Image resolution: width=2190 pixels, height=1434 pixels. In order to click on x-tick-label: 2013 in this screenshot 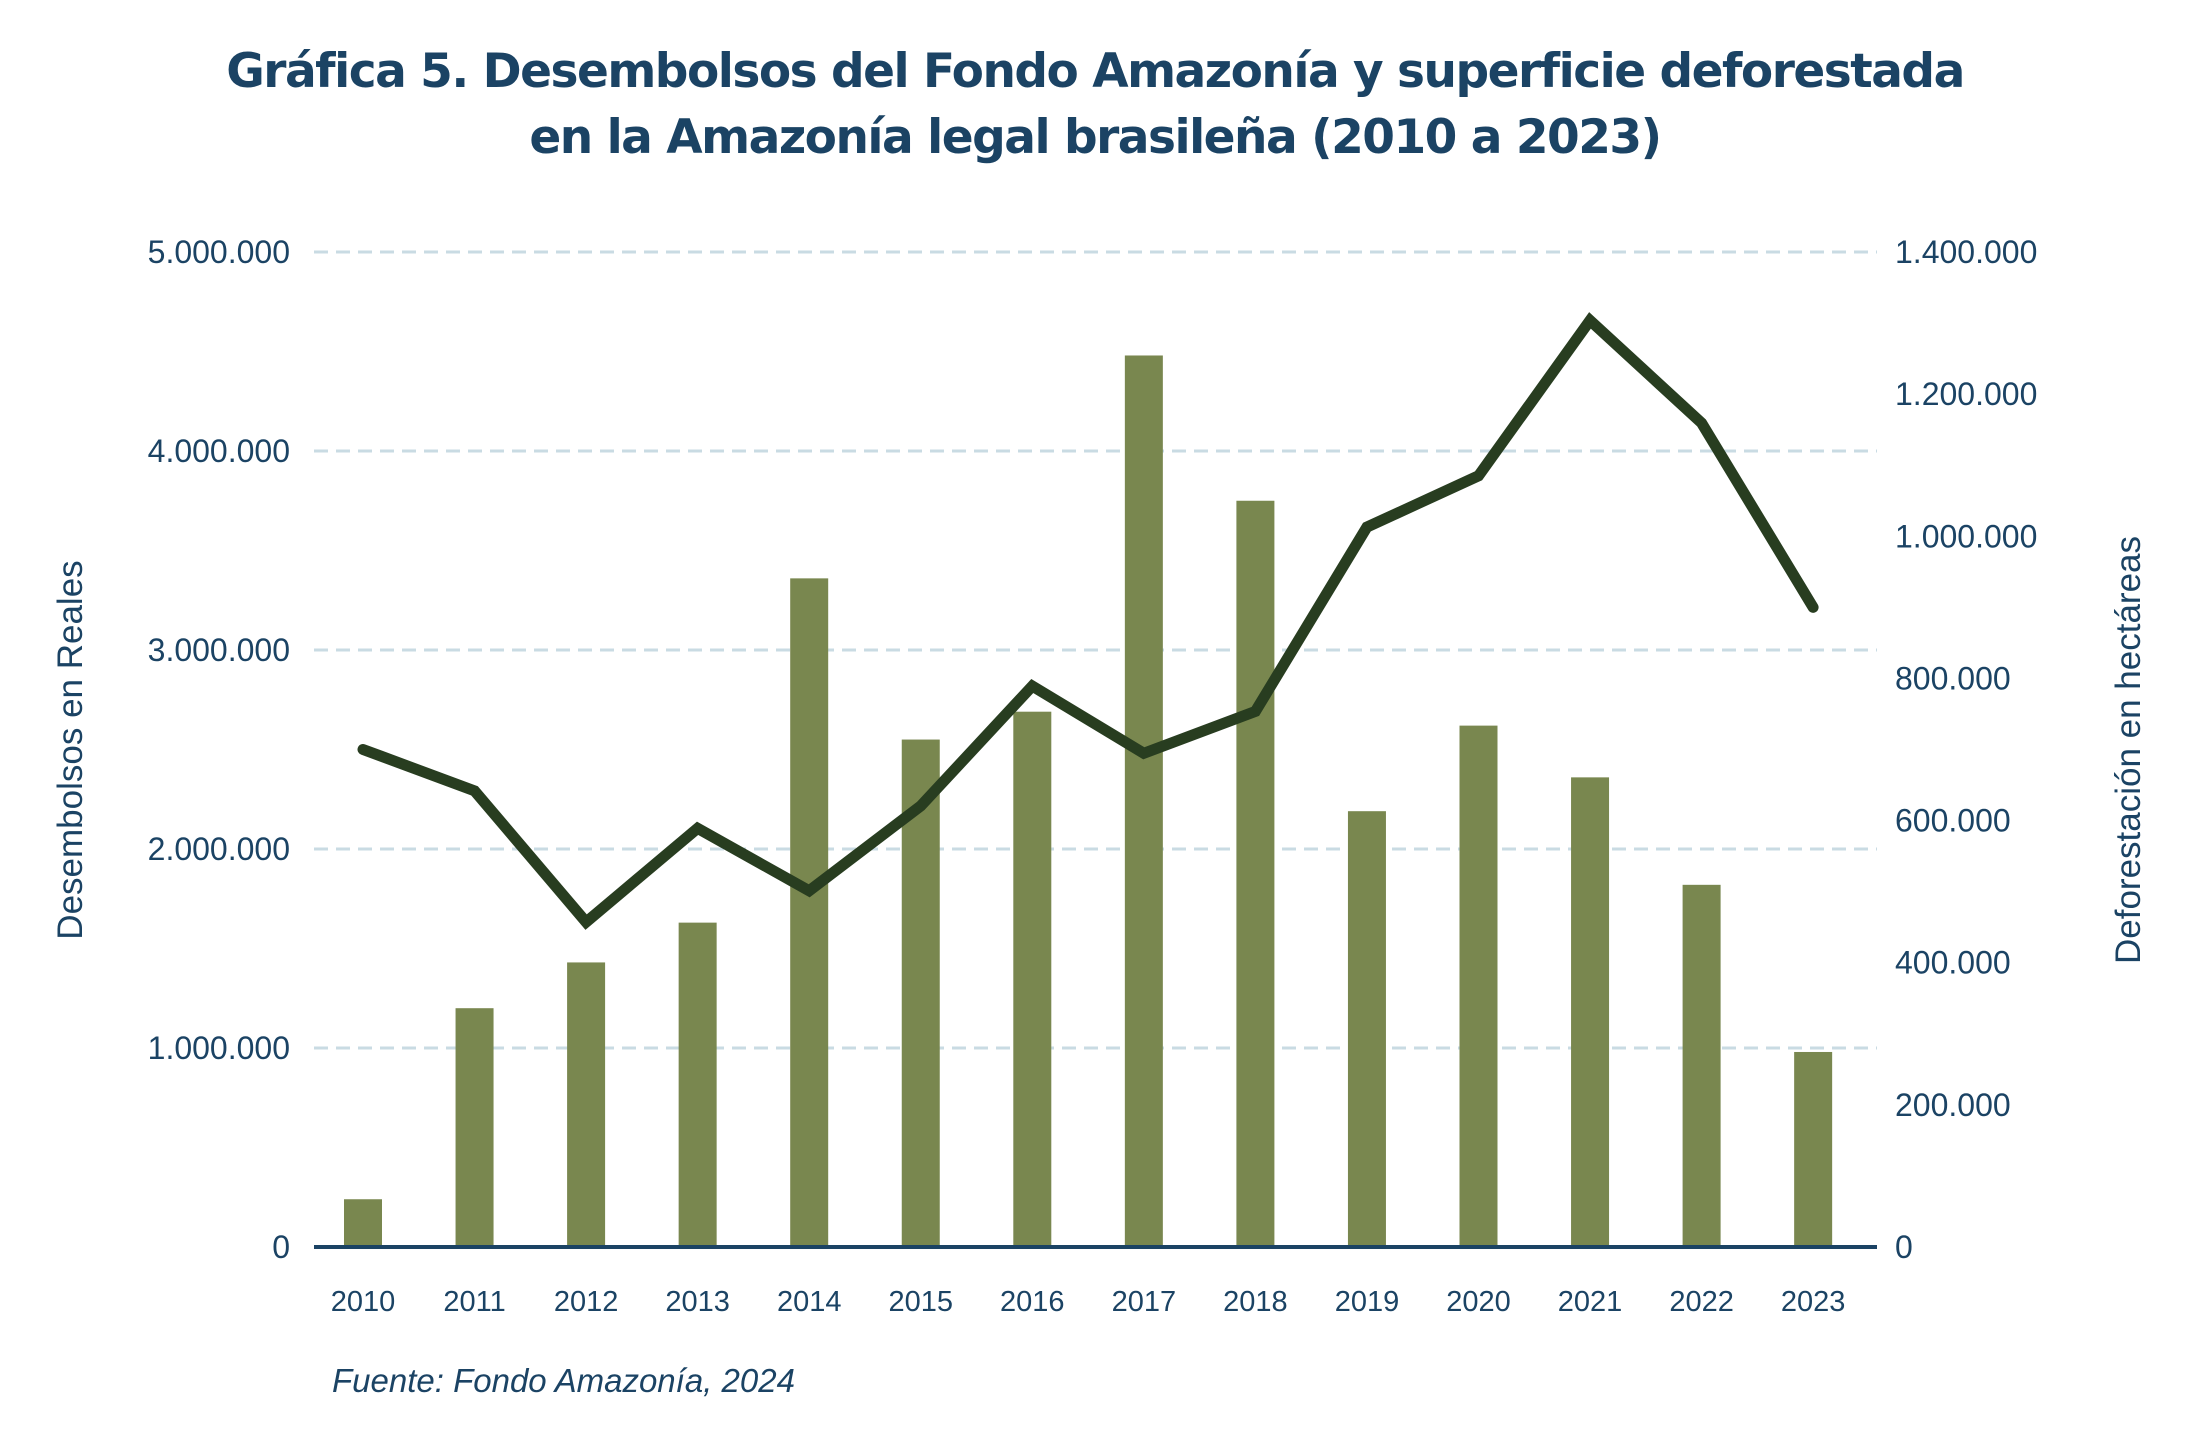, I will do `click(697, 1302)`.